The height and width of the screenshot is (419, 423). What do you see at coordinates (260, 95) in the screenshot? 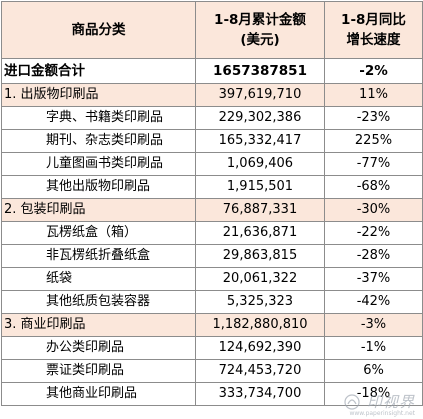
I see `row-amount: 397,619,710` at bounding box center [260, 95].